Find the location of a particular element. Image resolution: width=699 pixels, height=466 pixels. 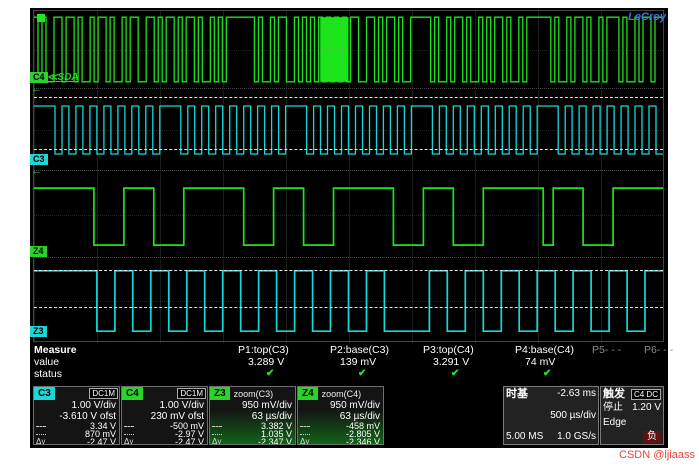

trigger-label: 触发 is located at coordinates (614, 394).